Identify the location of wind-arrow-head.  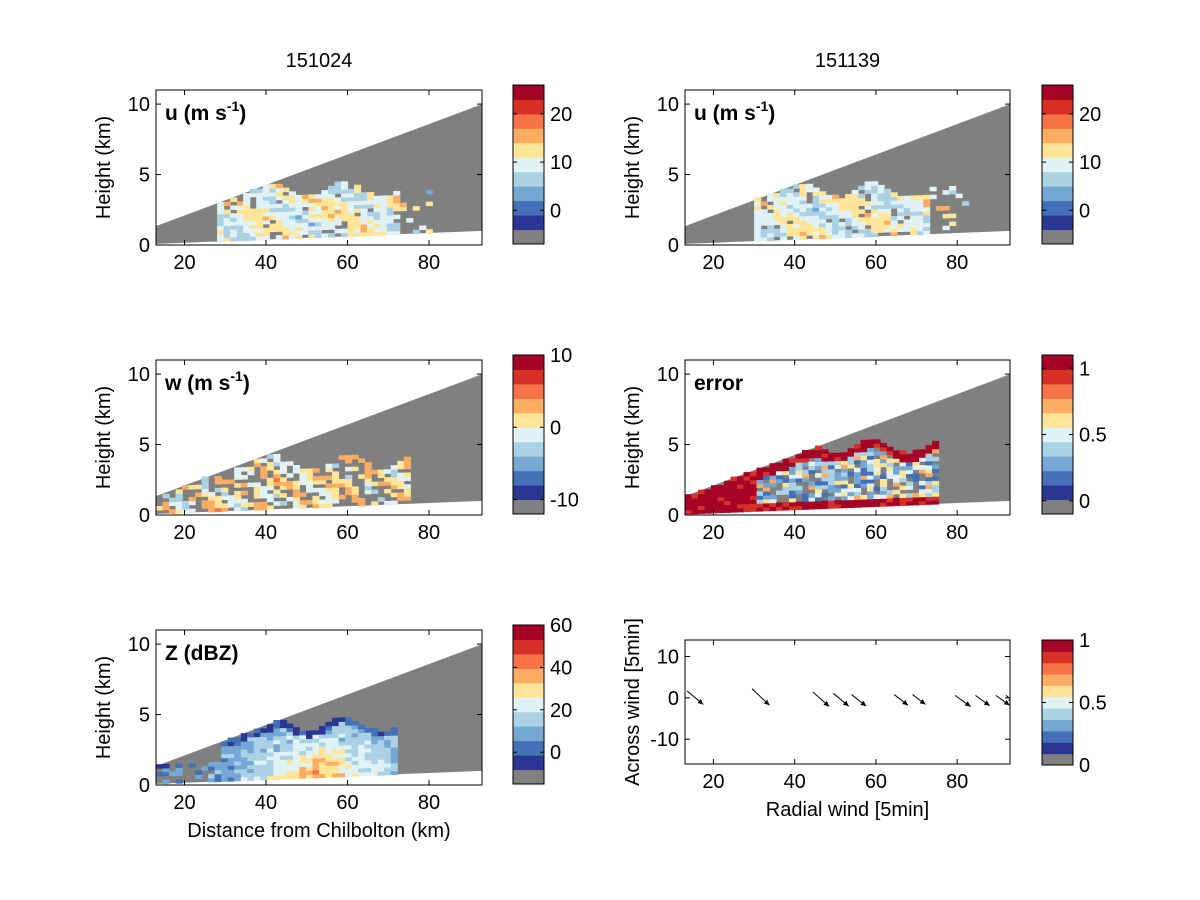
(845, 703).